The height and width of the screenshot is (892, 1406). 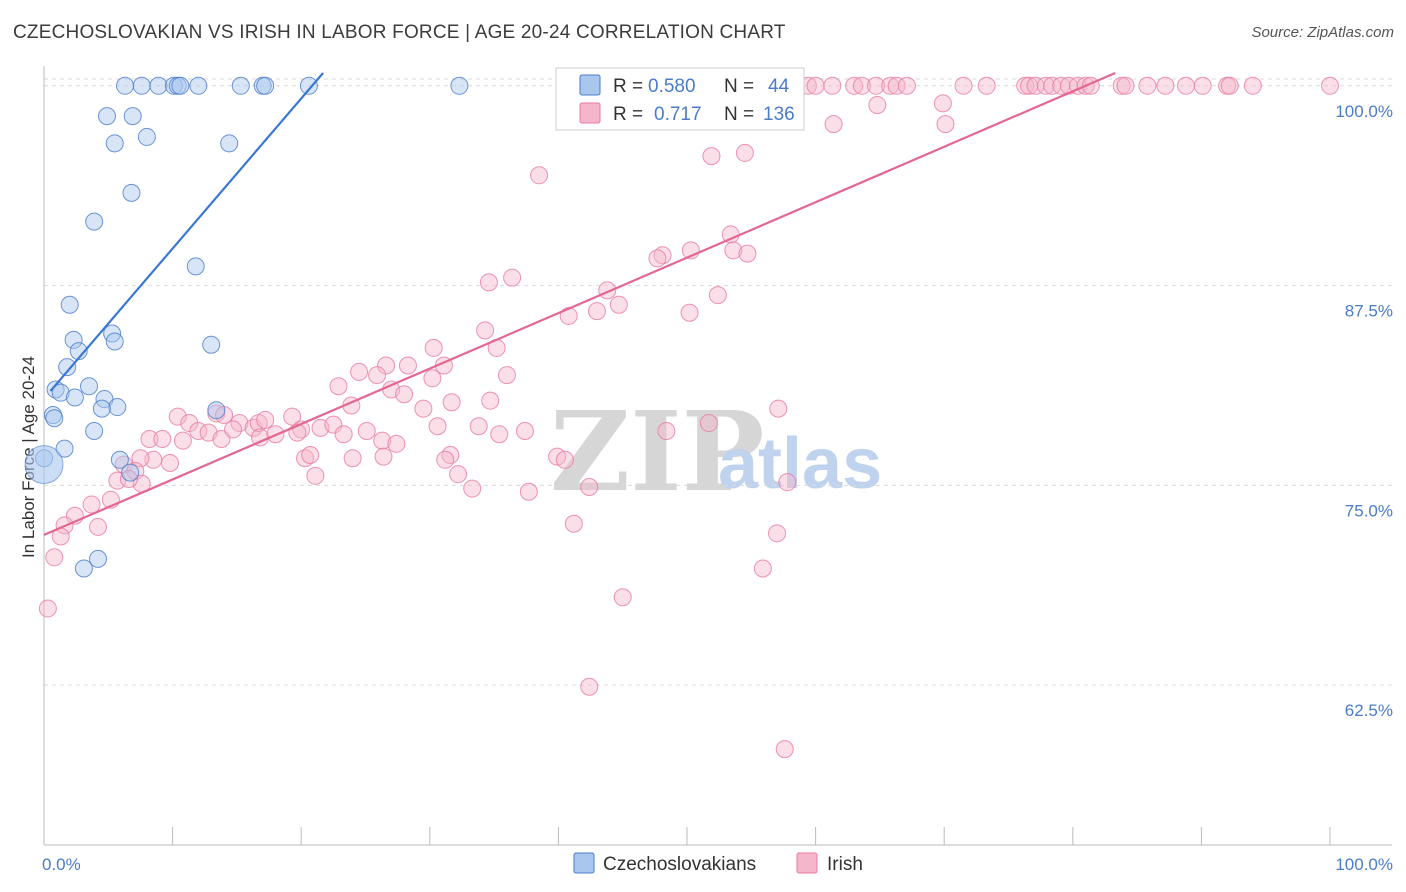 I want to click on y-tick-label: 75.0%, so click(x=1369, y=510).